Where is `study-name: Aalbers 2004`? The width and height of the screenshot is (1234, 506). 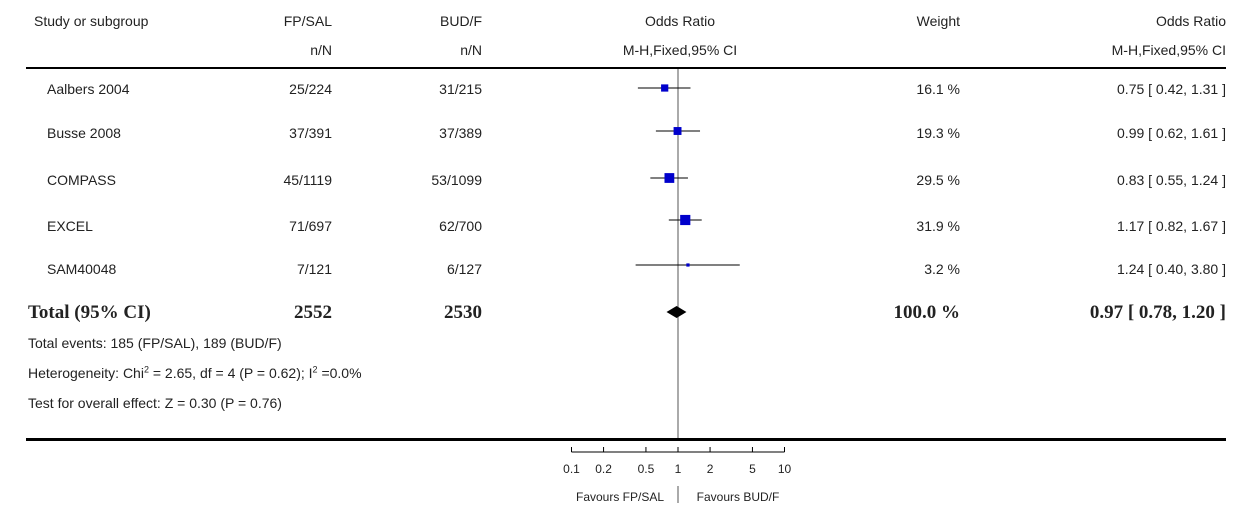 study-name: Aalbers 2004 is located at coordinates (88, 89).